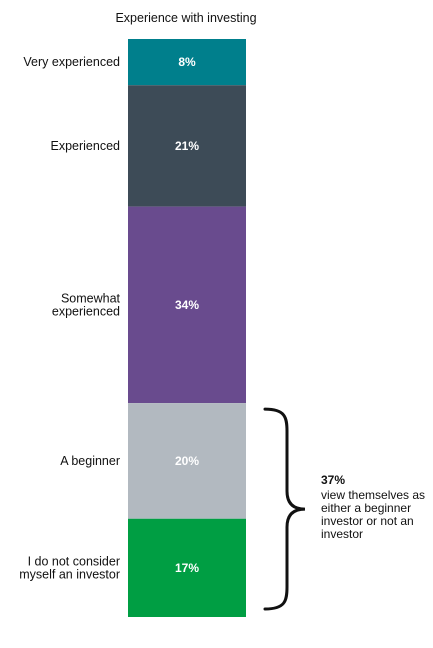 This screenshot has height=648, width=433. I want to click on chart-title: Experience with investing, so click(186, 18).